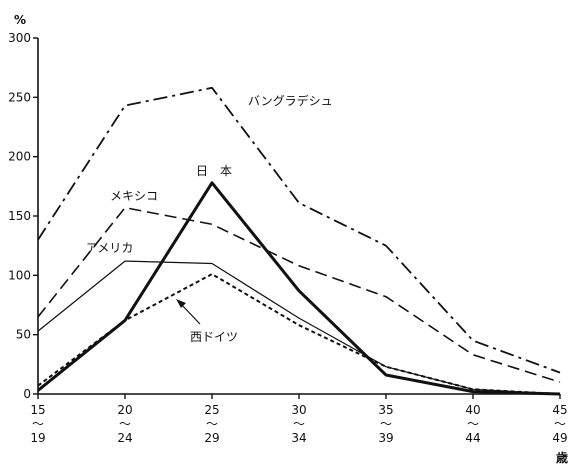 This screenshot has height=467, width=580. Describe the element at coordinates (37, 438) in the screenshot. I see `x-tick-label-end: 19` at that location.